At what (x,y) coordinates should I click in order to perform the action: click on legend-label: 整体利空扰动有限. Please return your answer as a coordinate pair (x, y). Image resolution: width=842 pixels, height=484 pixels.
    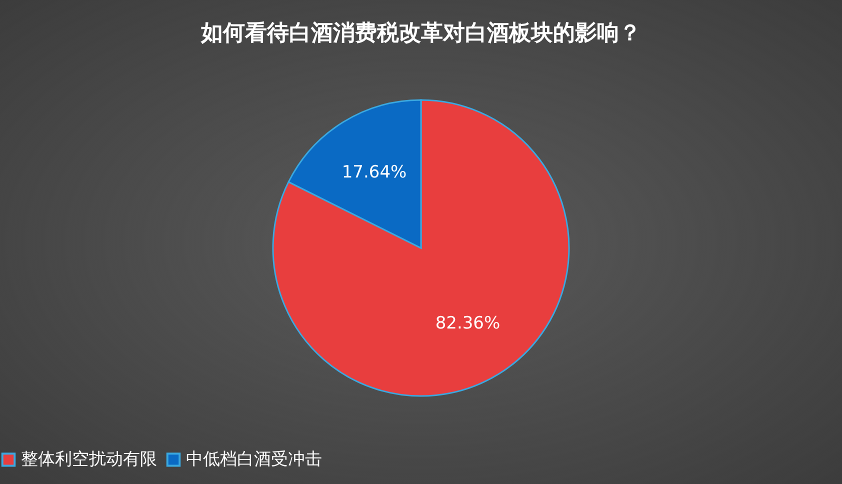
    Looking at the image, I should click on (89, 460).